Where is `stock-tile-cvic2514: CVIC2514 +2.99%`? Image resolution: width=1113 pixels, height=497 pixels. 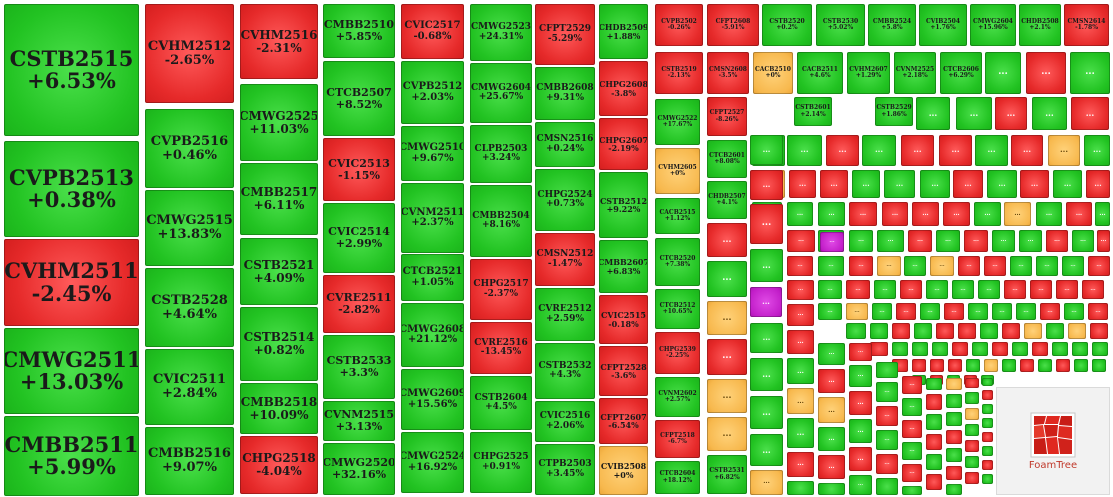 stock-tile-cvic2514: CVIC2514 +2.99% is located at coordinates (359, 238).